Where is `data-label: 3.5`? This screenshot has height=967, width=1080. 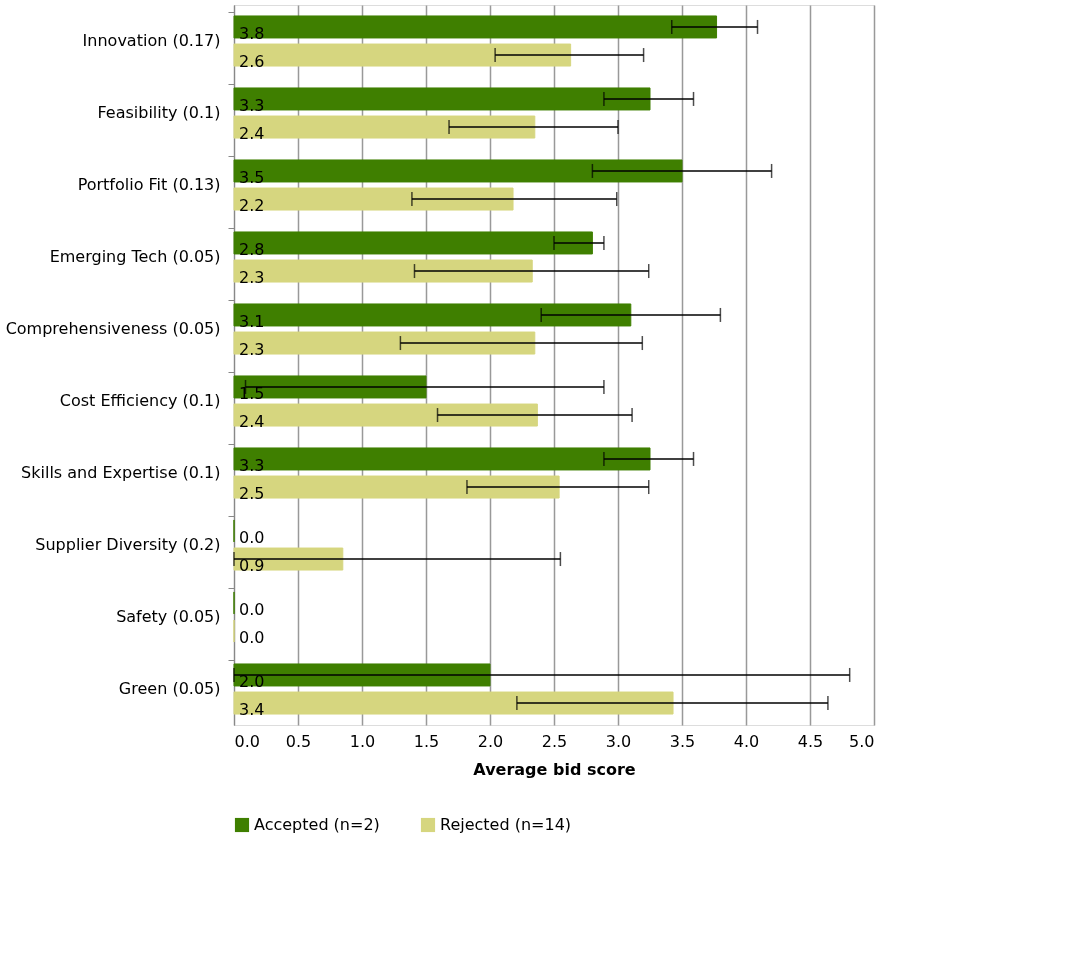
data-label: 3.5 is located at coordinates (252, 177).